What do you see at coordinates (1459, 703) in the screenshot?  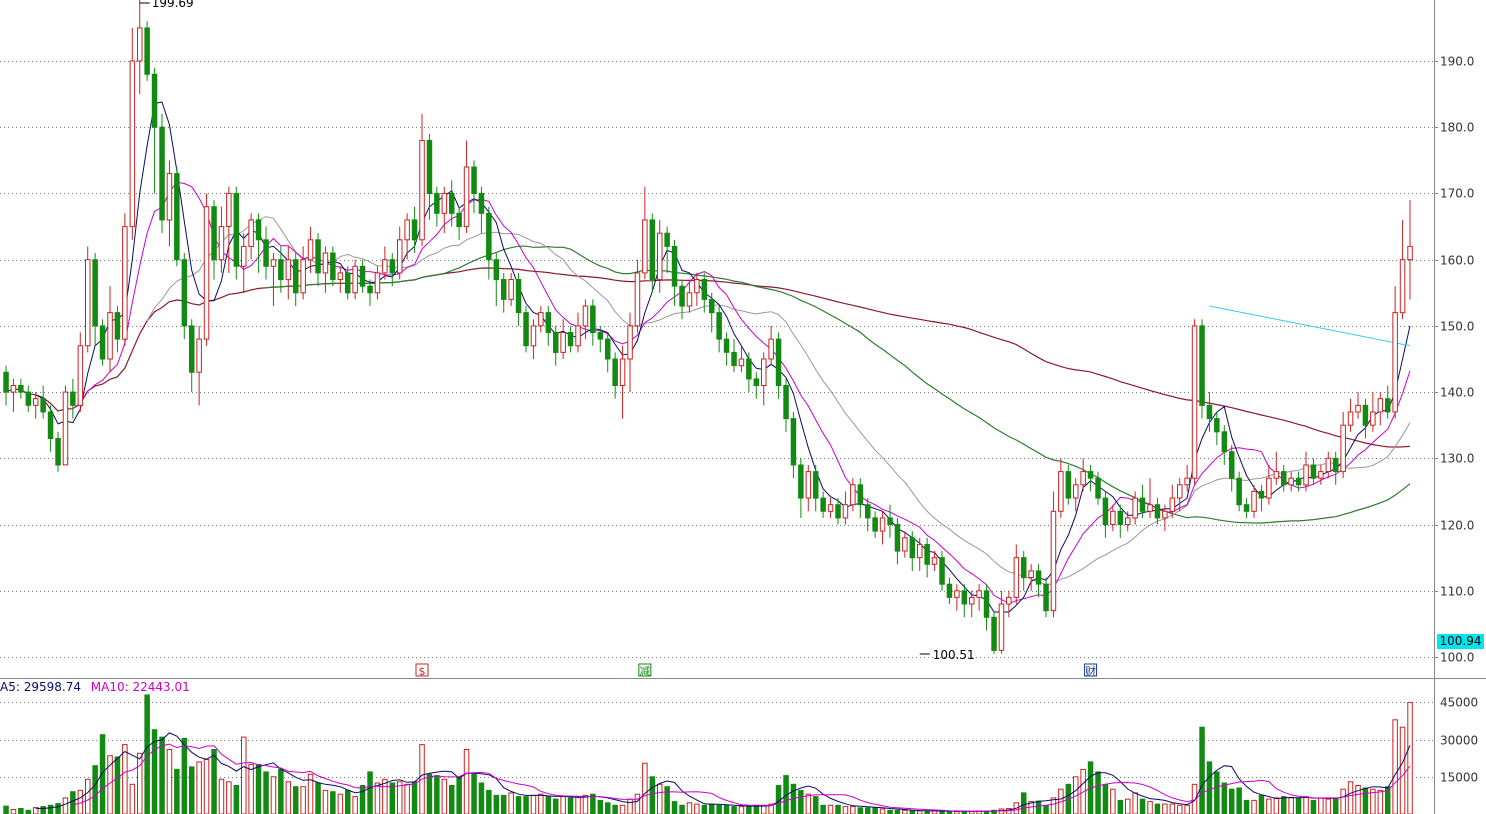 I see `volume-tick-label: 45000` at bounding box center [1459, 703].